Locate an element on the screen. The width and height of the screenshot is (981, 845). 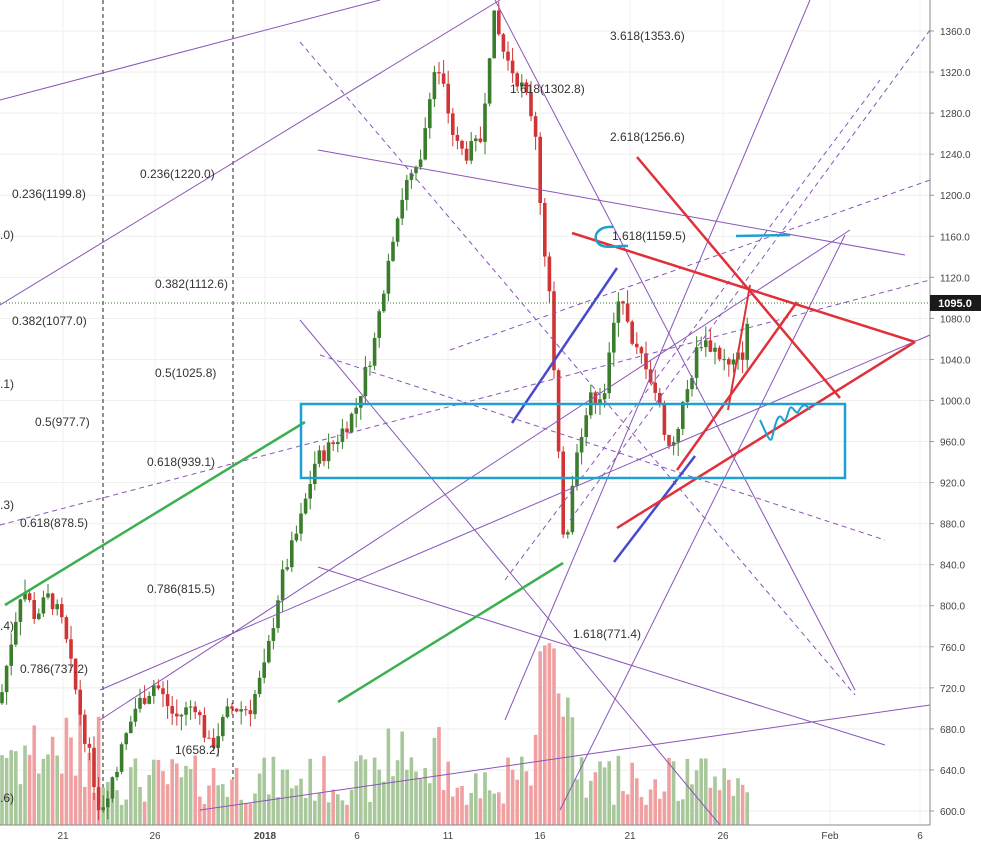
y-tick-label: 600.0 is located at coordinates (952, 812).